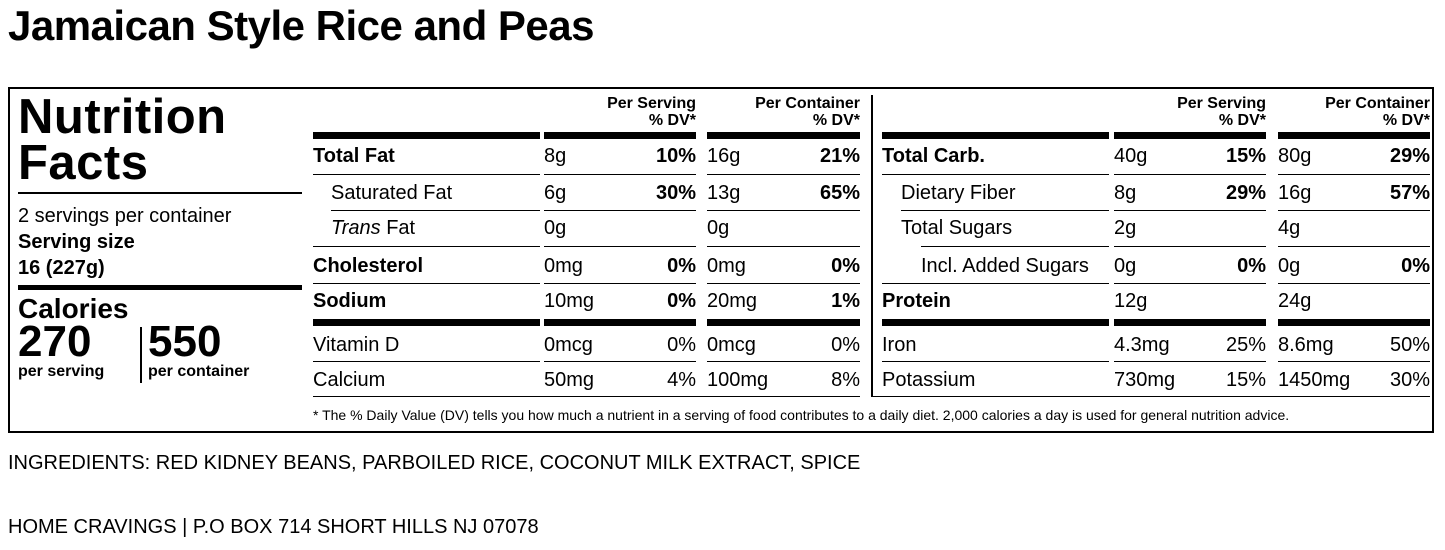  Describe the element at coordinates (569, 380) in the screenshot. I see `per-serving-amount: 50mg` at that location.